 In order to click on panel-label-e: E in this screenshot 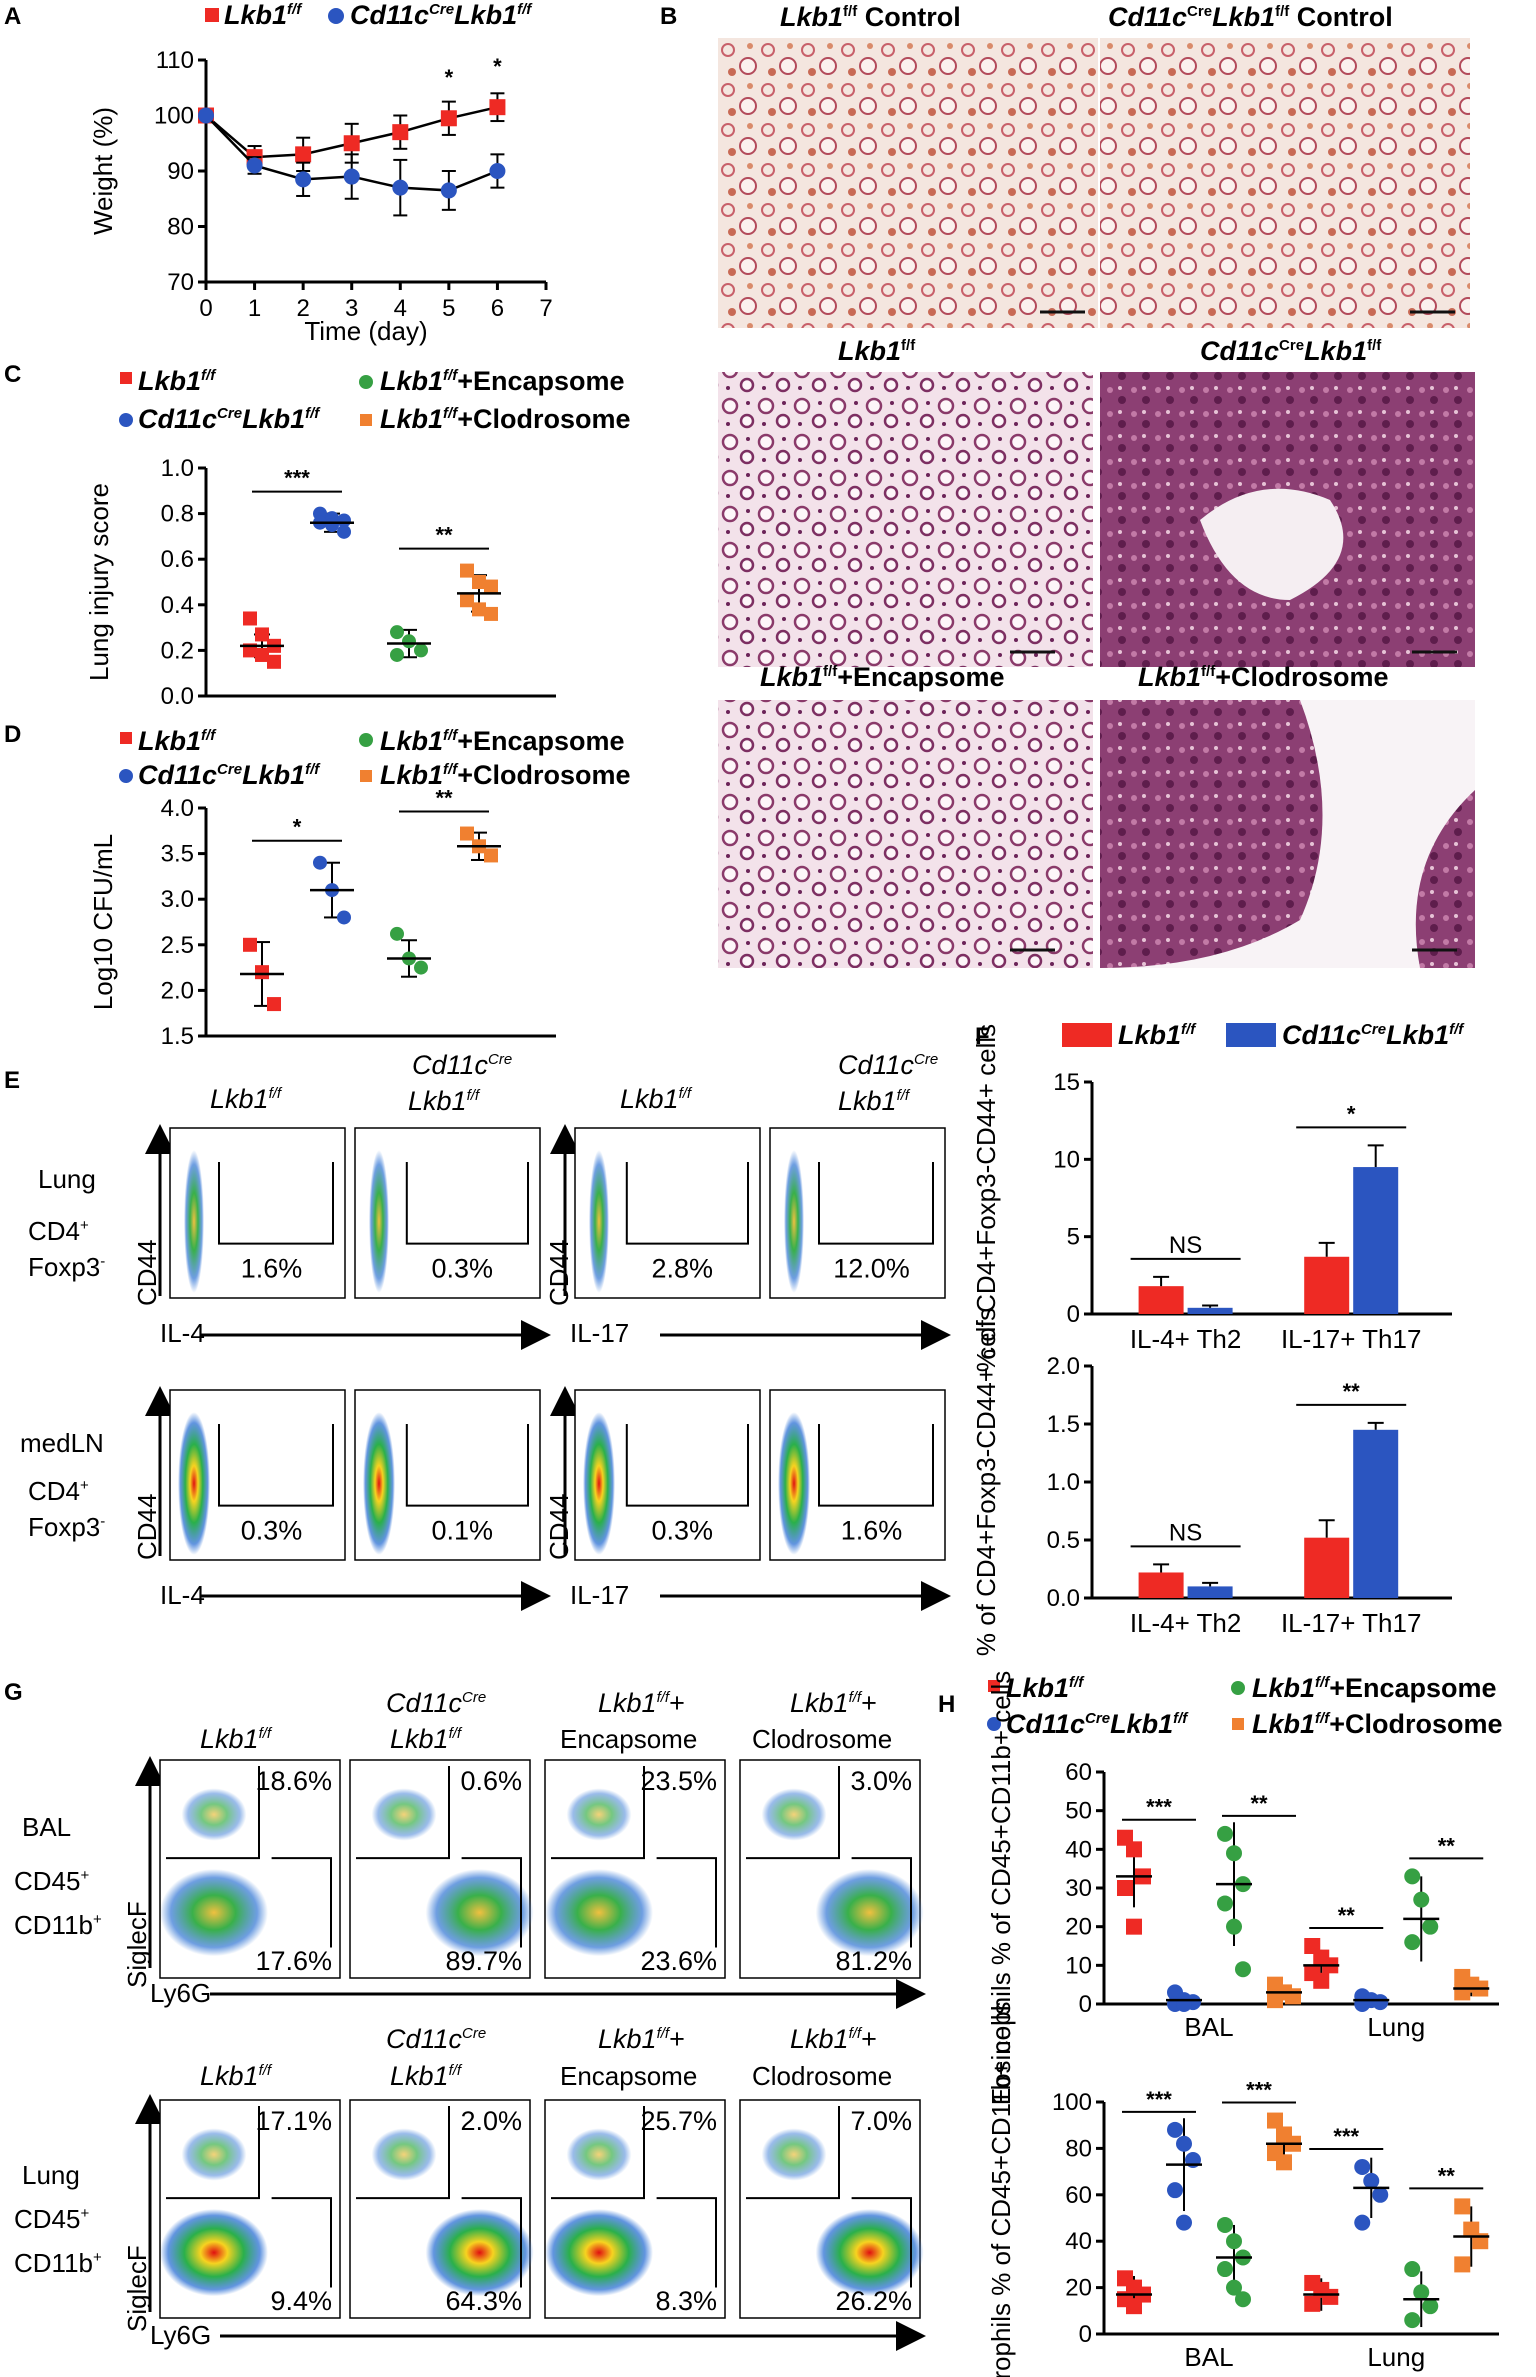, I will do `click(12, 1080)`.